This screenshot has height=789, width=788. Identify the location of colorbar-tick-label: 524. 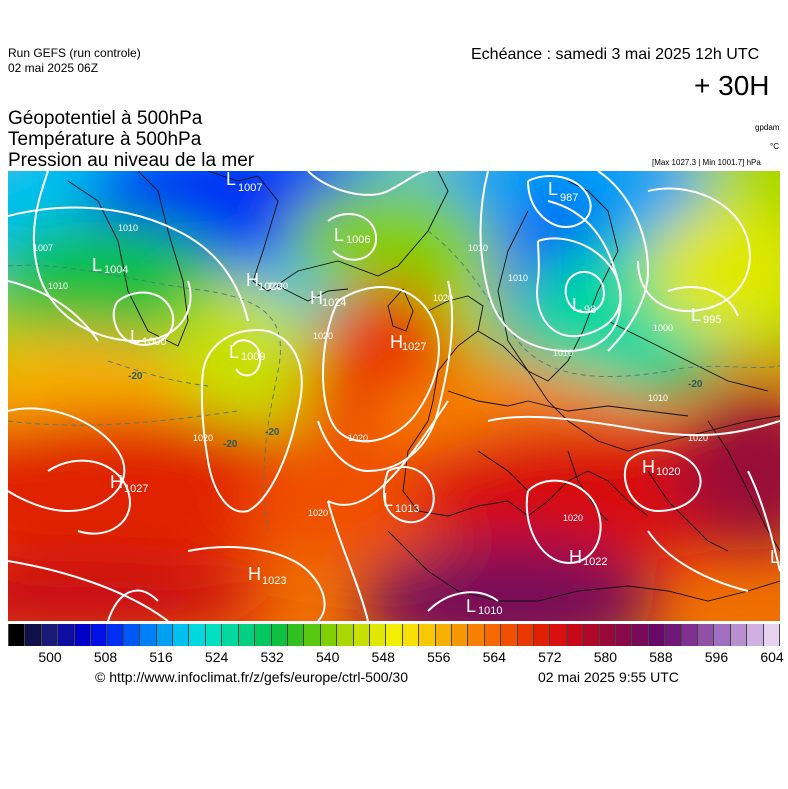
(216, 657).